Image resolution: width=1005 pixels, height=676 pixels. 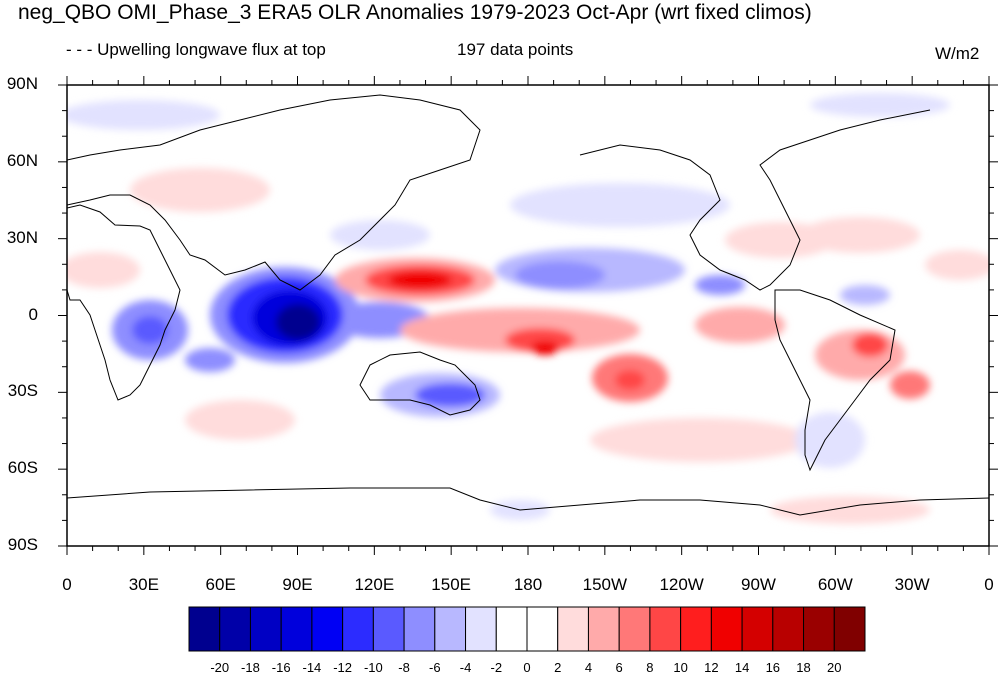 I want to click on colorbar-label: 0, so click(x=527, y=667).